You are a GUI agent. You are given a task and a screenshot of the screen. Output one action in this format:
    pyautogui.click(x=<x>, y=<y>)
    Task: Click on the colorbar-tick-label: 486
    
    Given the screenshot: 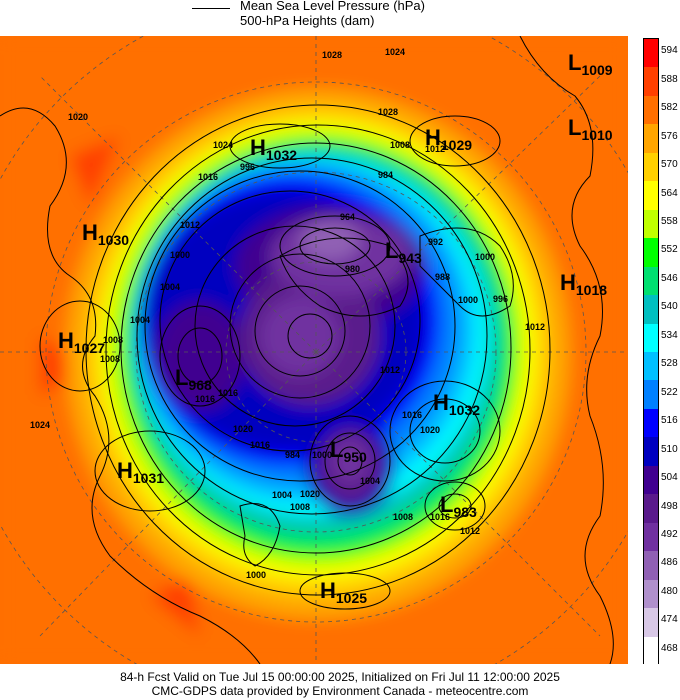 What is the action you would take?
    pyautogui.click(x=669, y=563)
    